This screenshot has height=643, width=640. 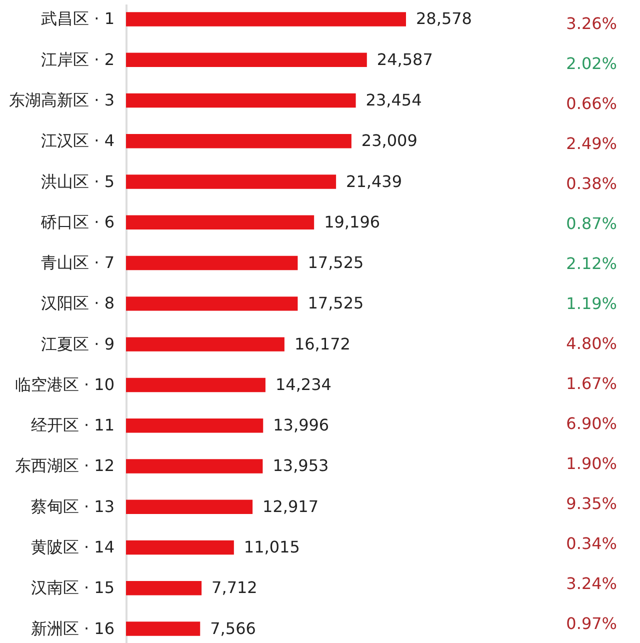 What do you see at coordinates (591, 183) in the screenshot?
I see `data-label: 0.38%` at bounding box center [591, 183].